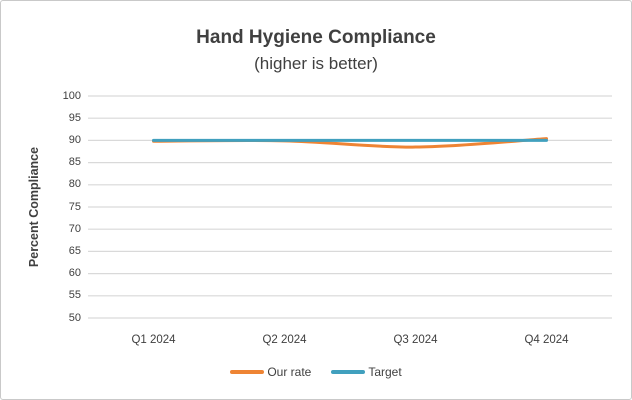 Image resolution: width=632 pixels, height=400 pixels. Describe the element at coordinates (415, 340) in the screenshot. I see `x-tick-label: Q3 2024` at that location.